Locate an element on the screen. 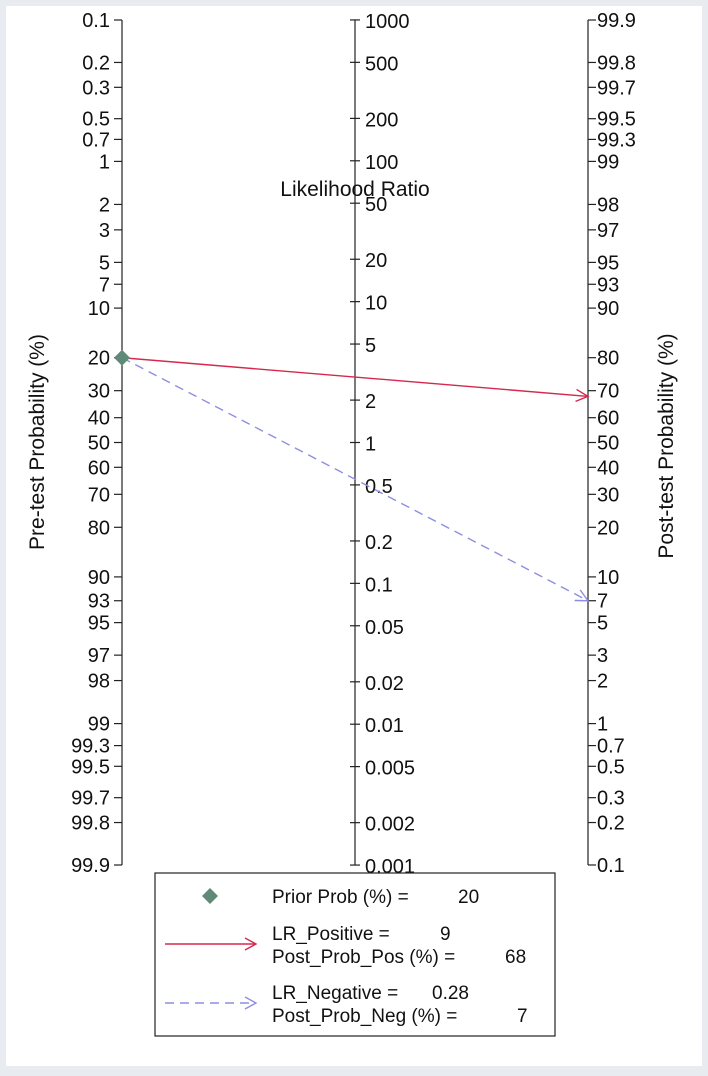 This screenshot has height=1076, width=708. left-tick-label: 90 is located at coordinates (99, 578).